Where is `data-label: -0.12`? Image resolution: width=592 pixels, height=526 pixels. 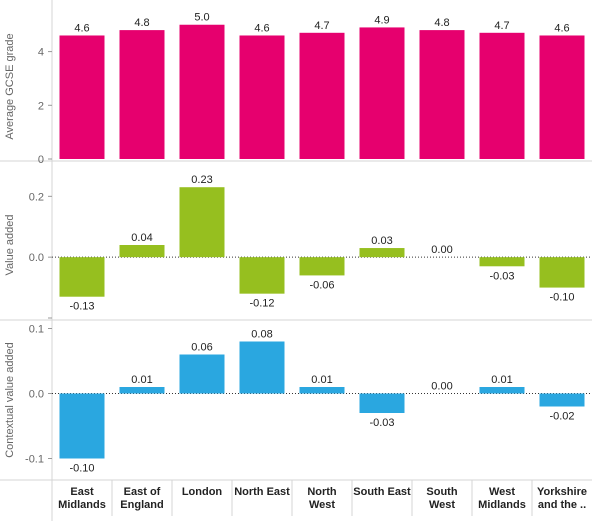
data-label: -0.12 is located at coordinates (261, 304).